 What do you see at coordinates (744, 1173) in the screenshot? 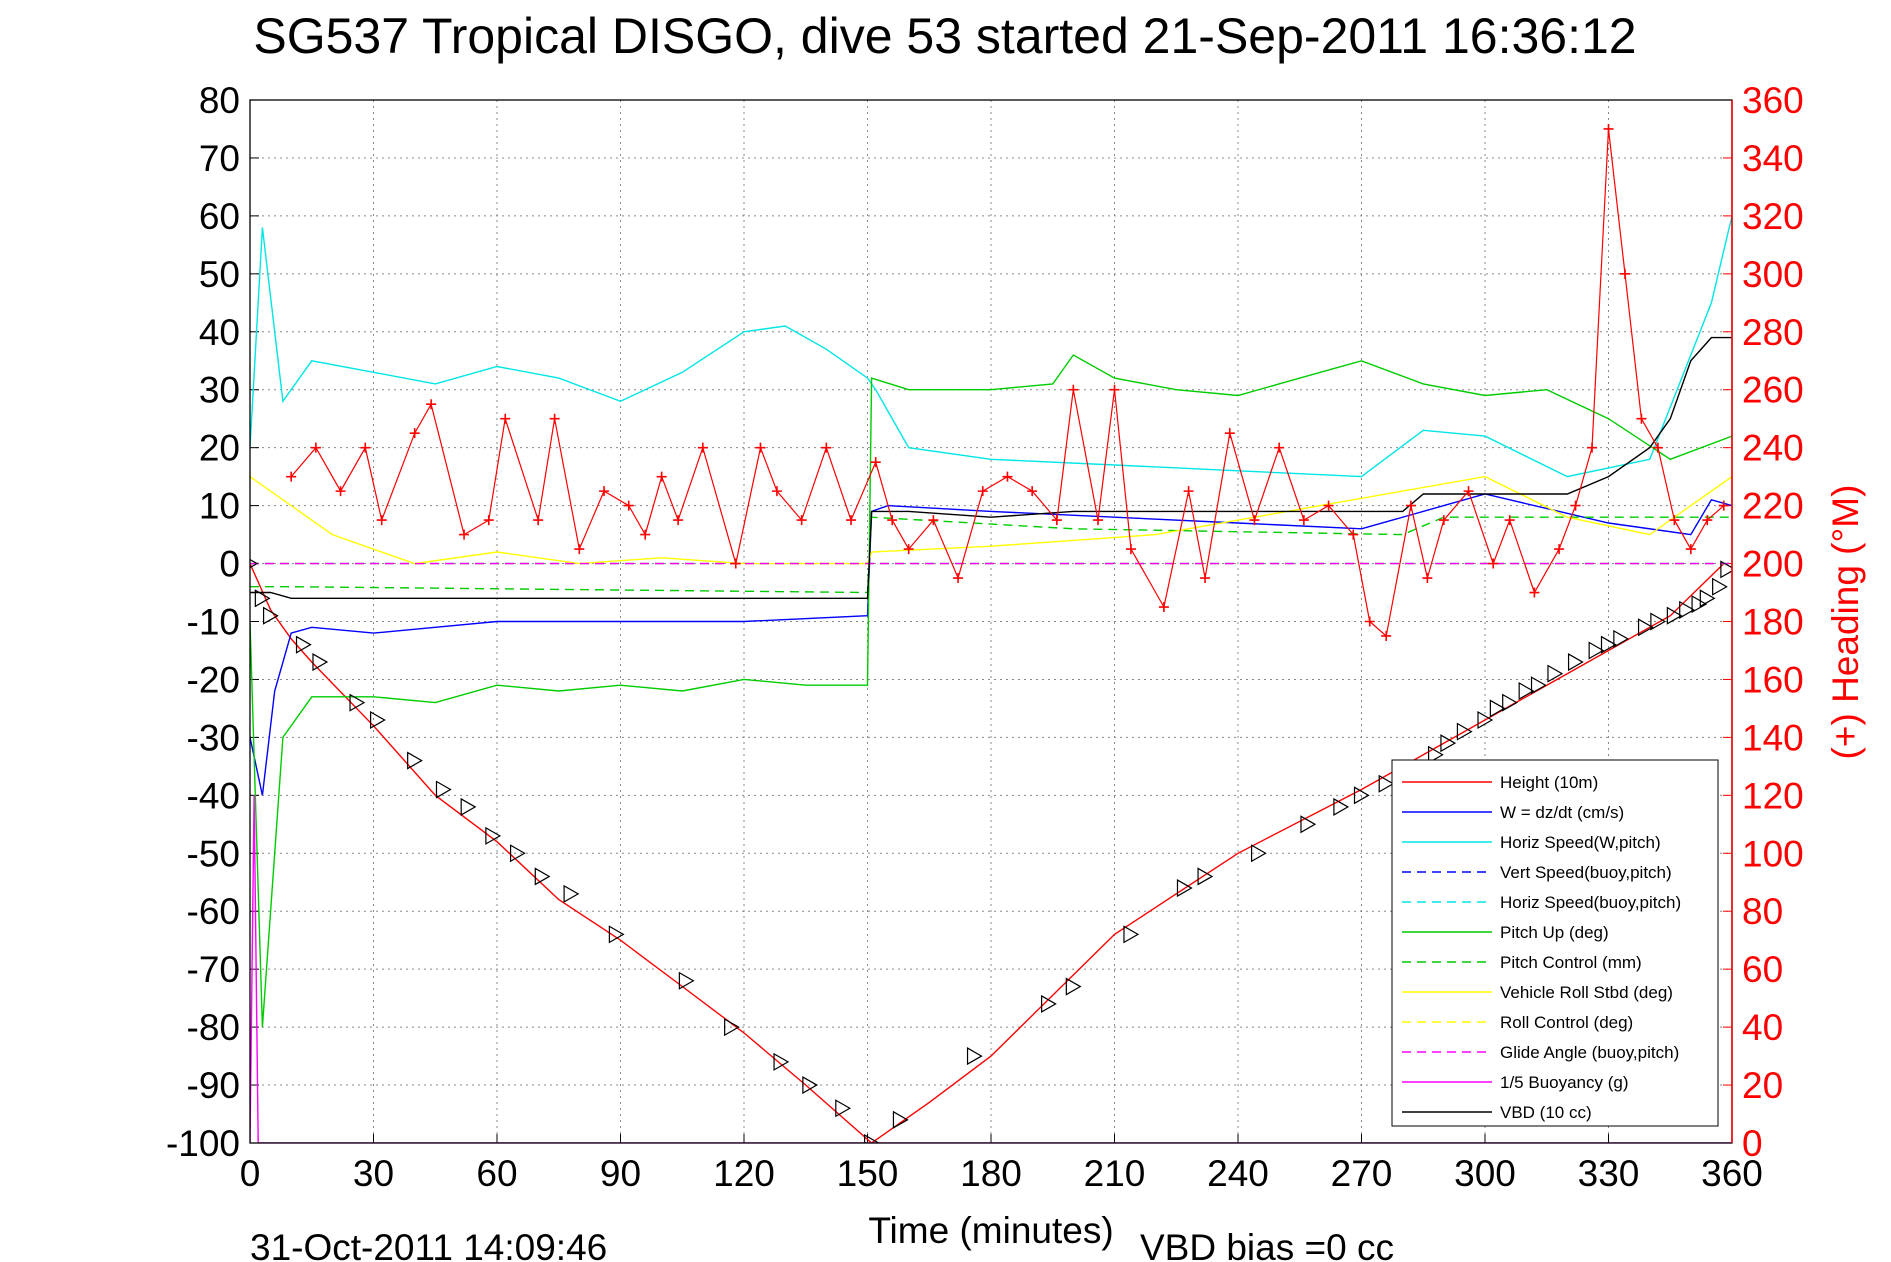
I see `x-tick-label: 120` at bounding box center [744, 1173].